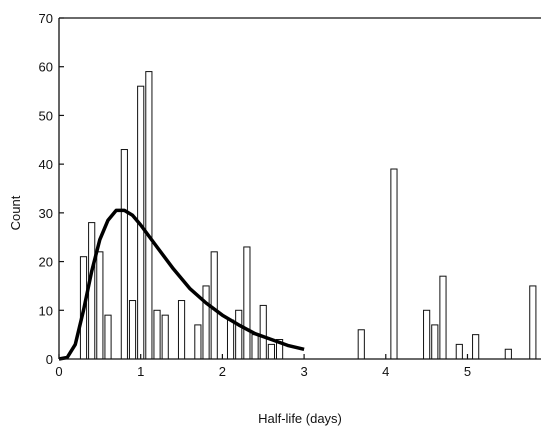  What do you see at coordinates (46, 164) in the screenshot?
I see `y-tick-label: 40` at bounding box center [46, 164].